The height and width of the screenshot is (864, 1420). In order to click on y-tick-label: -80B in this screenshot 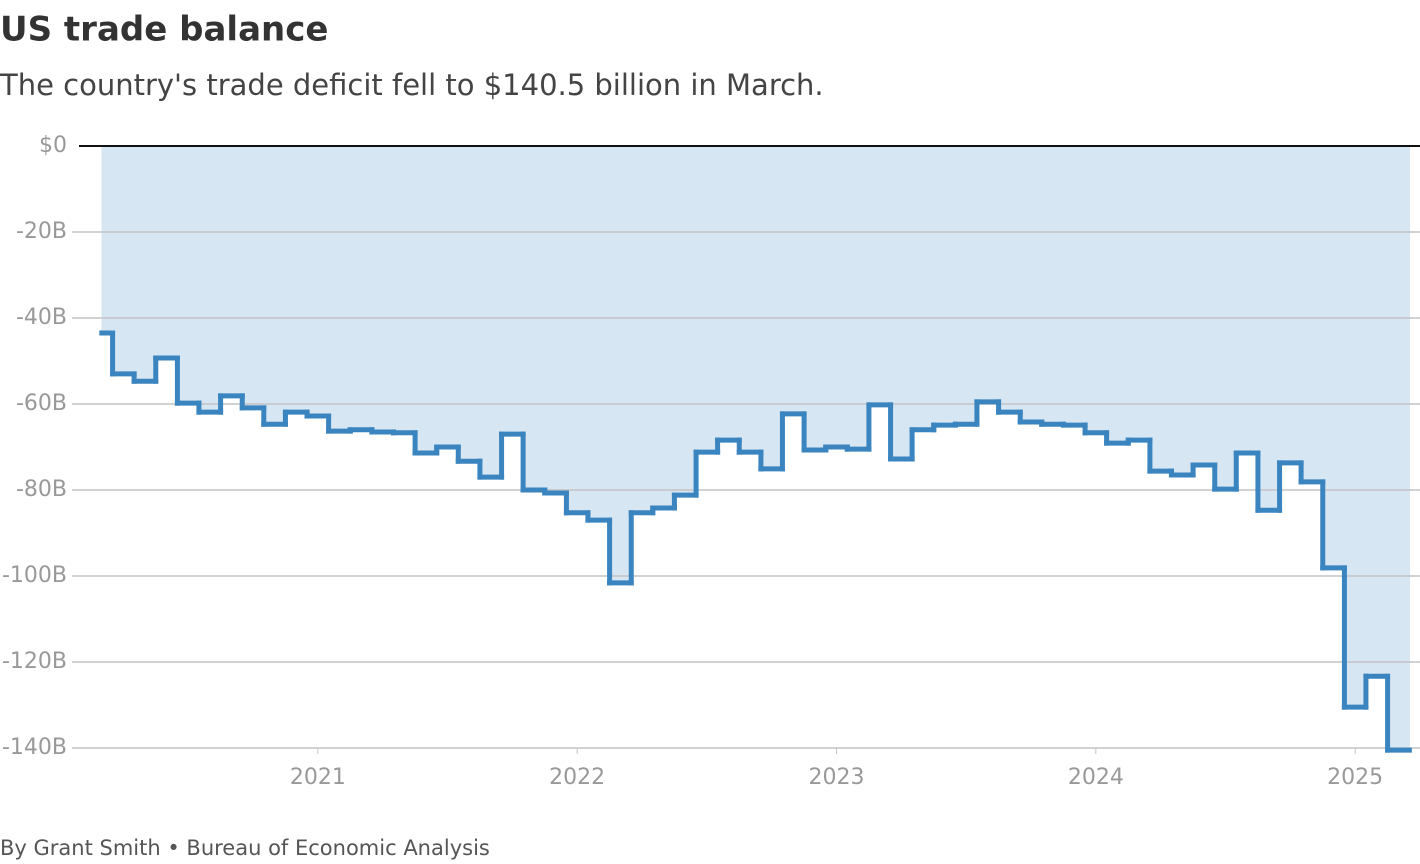, I will do `click(41, 489)`.